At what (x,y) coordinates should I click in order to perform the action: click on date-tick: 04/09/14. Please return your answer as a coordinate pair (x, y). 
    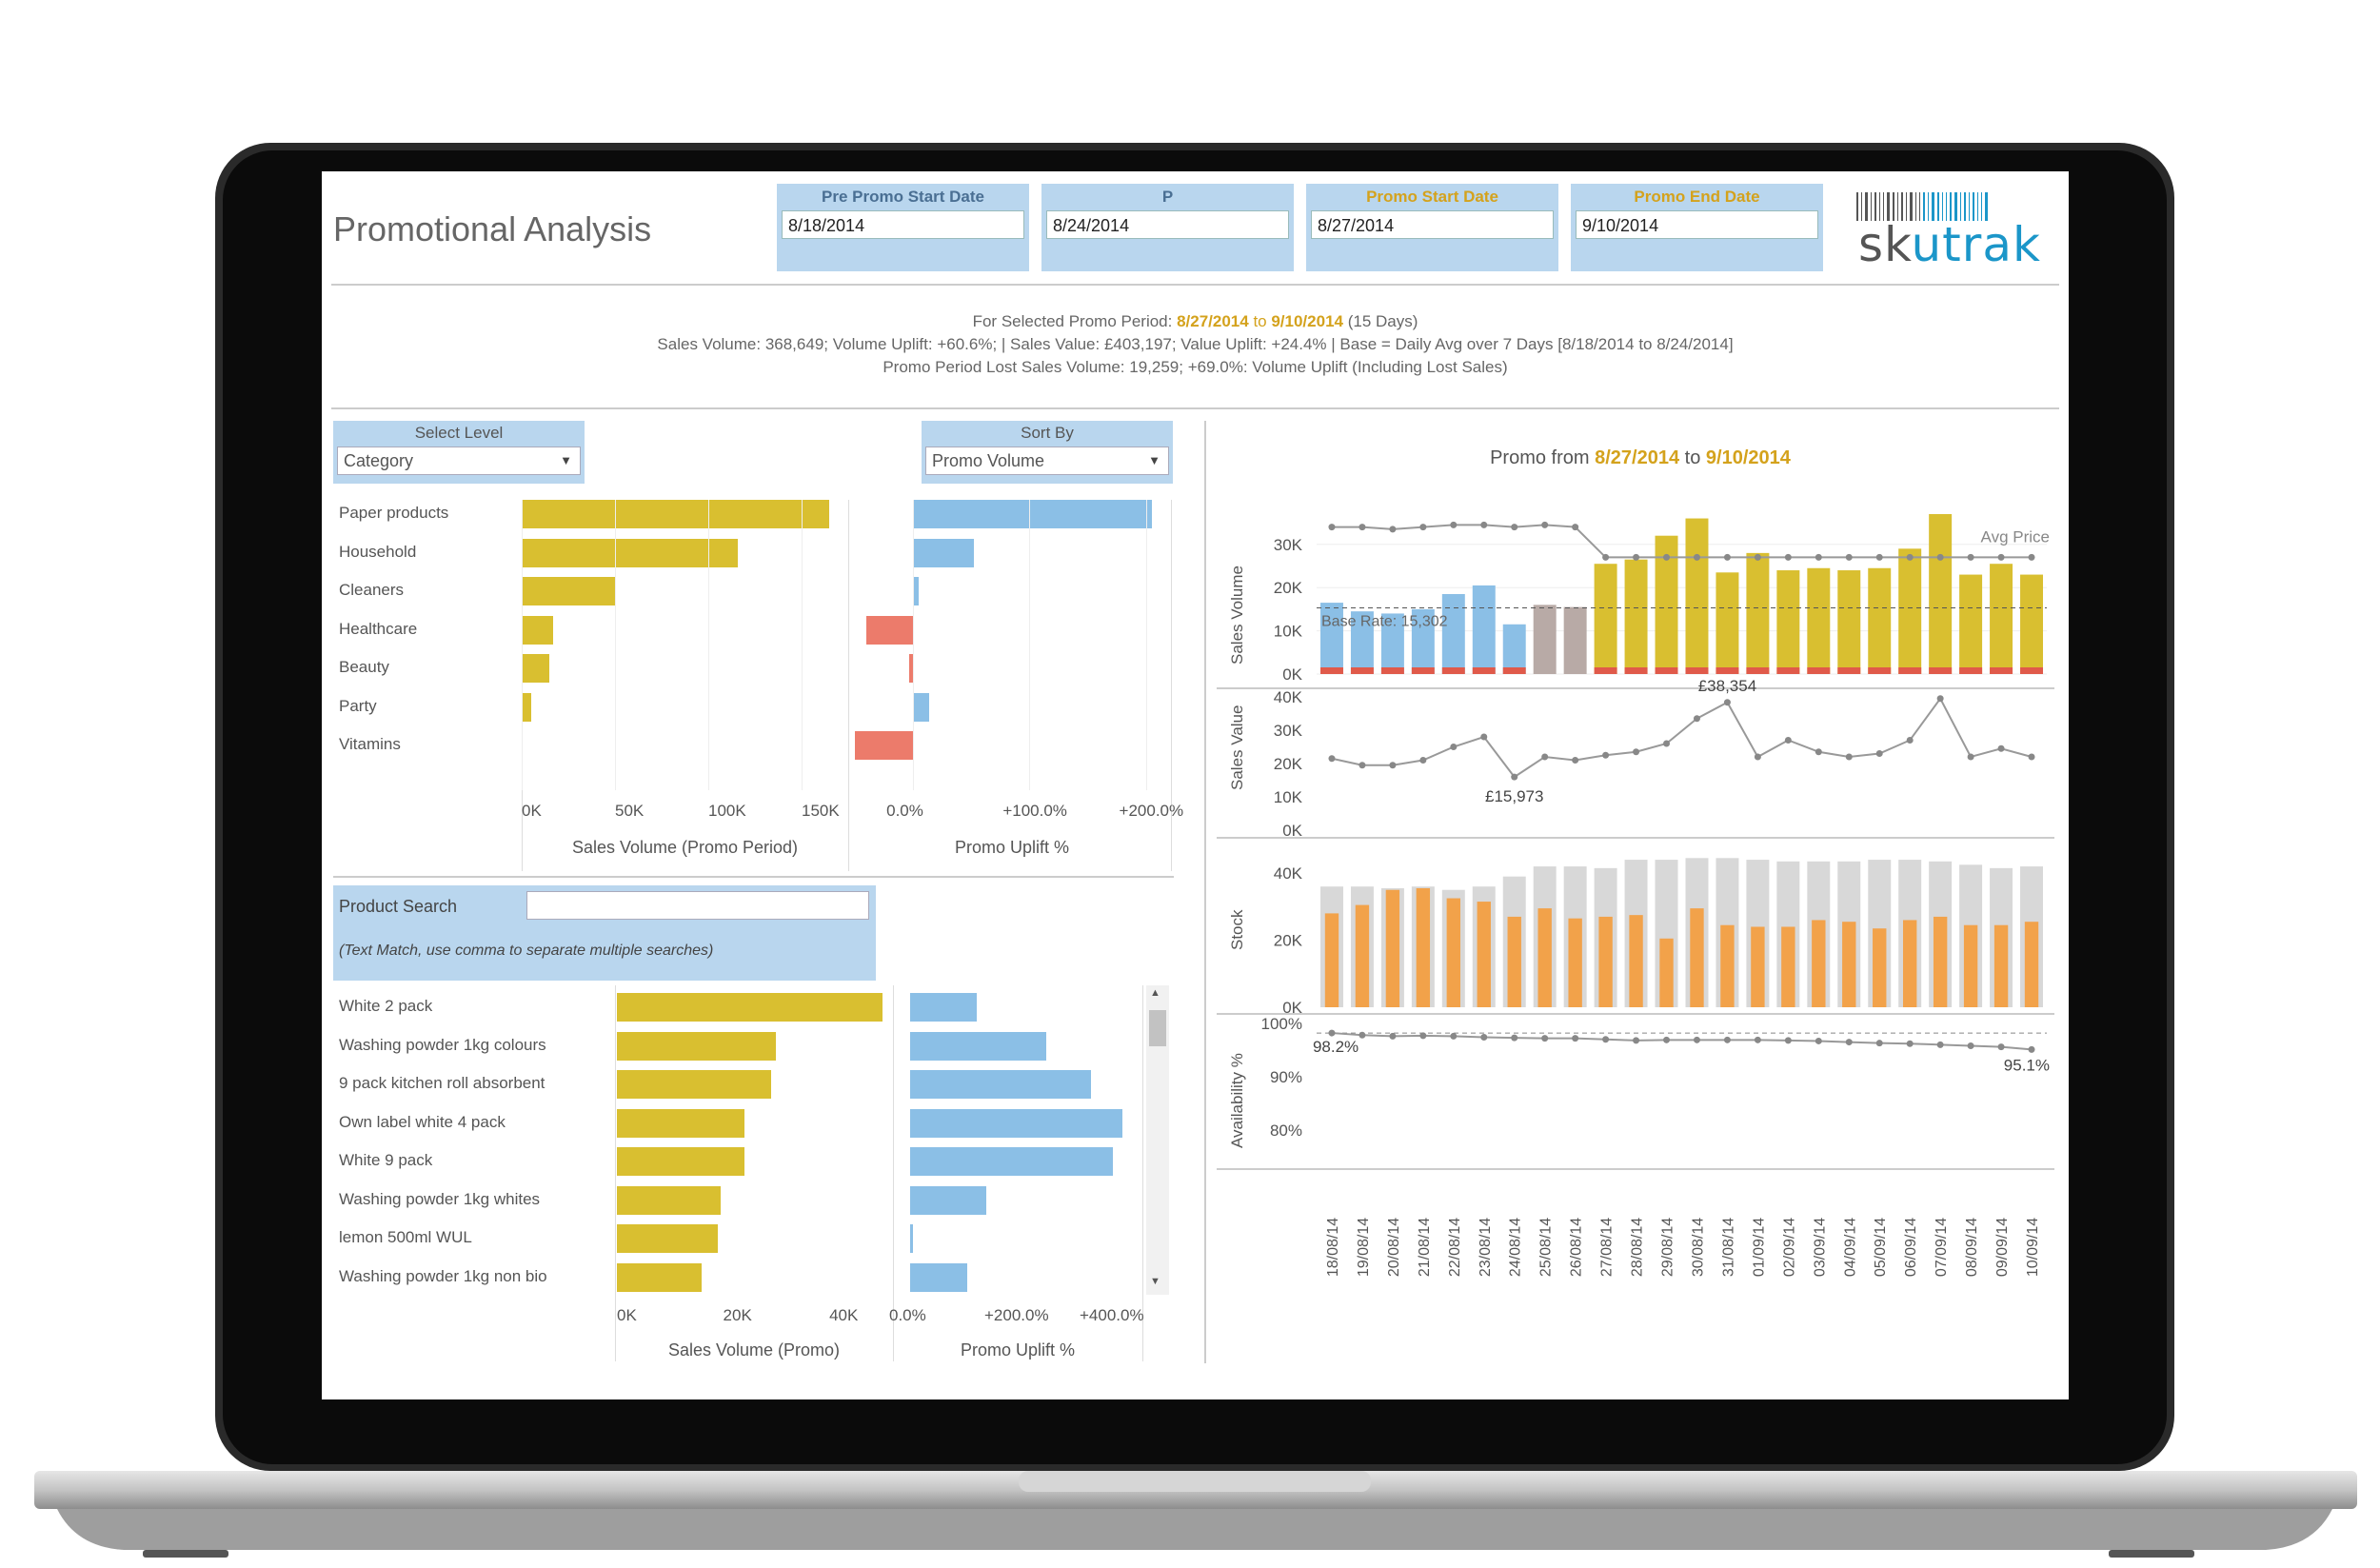
    Looking at the image, I should click on (1850, 1247).